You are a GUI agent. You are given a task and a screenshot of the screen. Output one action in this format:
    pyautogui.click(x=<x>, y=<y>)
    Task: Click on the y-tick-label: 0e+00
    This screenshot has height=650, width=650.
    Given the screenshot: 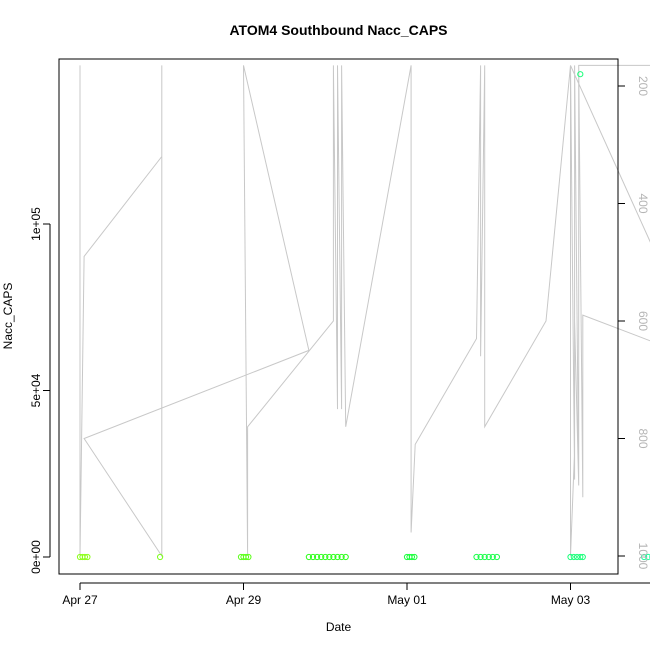 What is the action you would take?
    pyautogui.click(x=36, y=557)
    